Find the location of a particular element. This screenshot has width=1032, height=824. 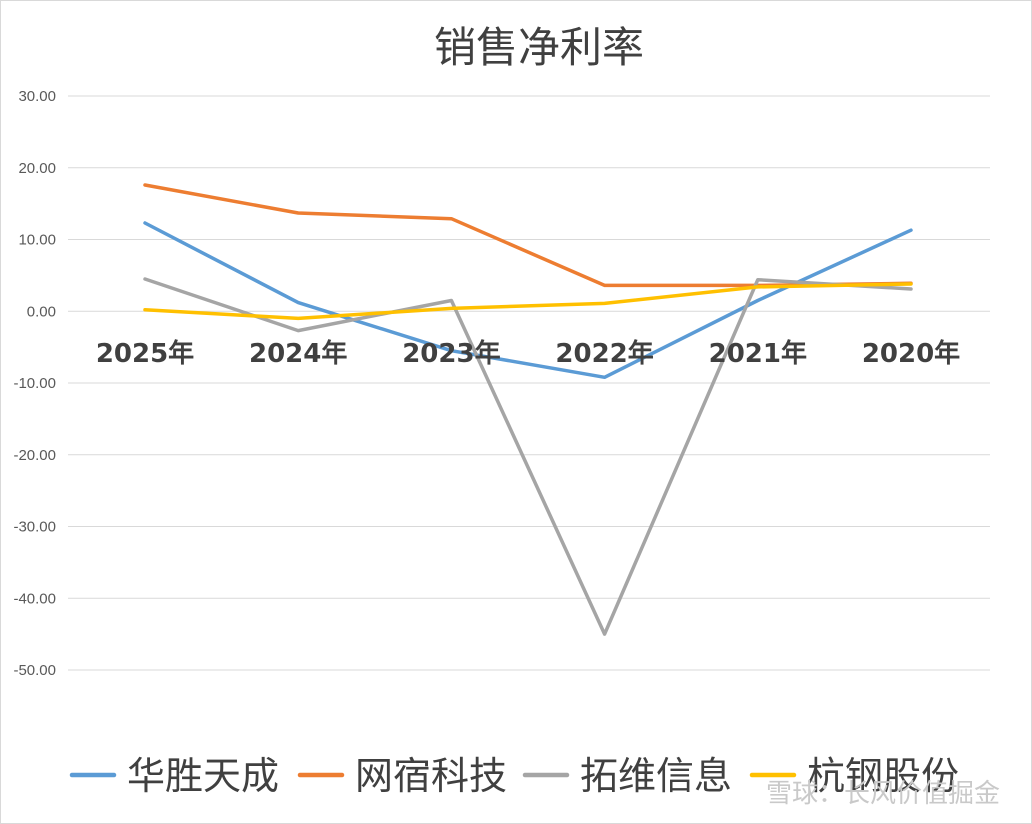

y-tick-label: -20.00 is located at coordinates (34, 455).